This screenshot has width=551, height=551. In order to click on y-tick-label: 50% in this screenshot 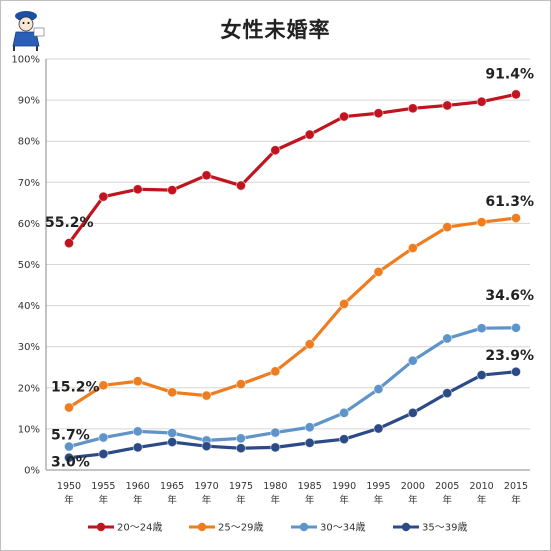, I will do `click(29, 265)`.